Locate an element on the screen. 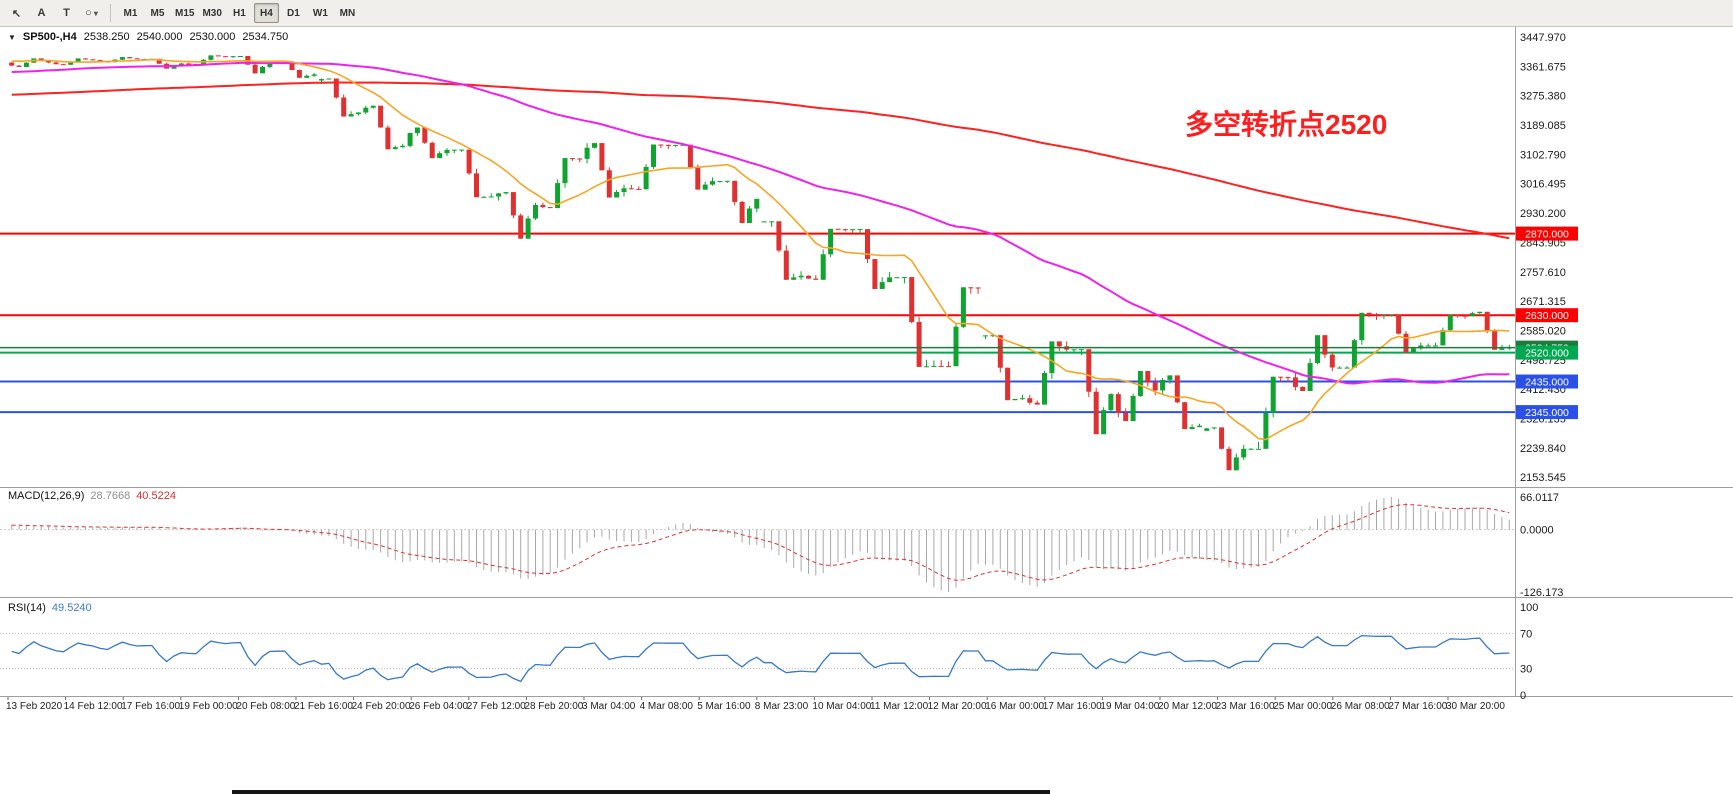 The width and height of the screenshot is (1733, 794). price-tag: 2435.000 is located at coordinates (1547, 381).